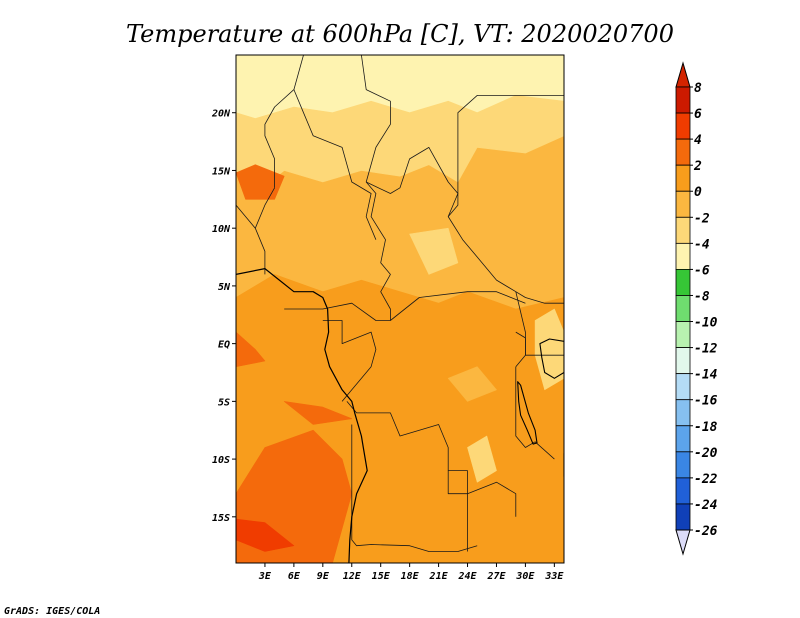 The height and width of the screenshot is (618, 800). I want to click on x-axis: 3E 6E 9E 12E 15E 18E 21E 24E 27E 30E 33E, so click(411, 572).